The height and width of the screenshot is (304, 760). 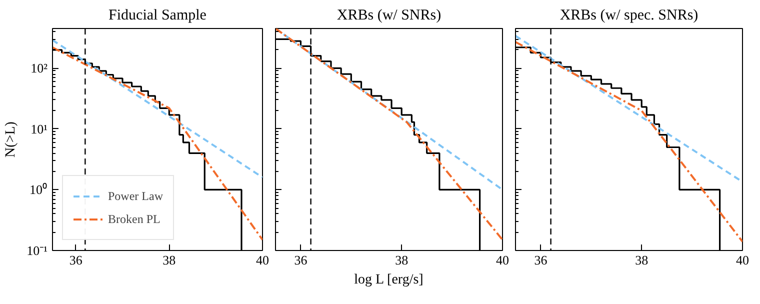 I want to click on legend-label: Power Law, so click(x=135, y=196).